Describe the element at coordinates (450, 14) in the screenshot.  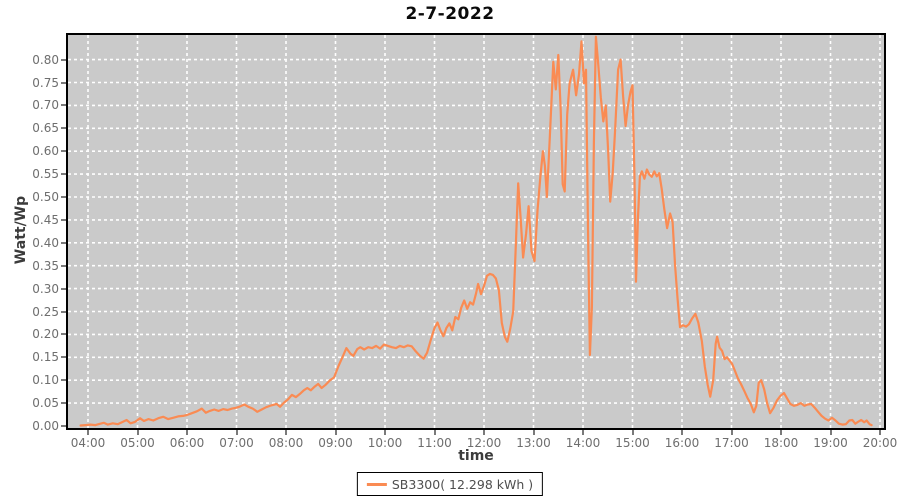
I see `chart-title: 2-7-2022` at that location.